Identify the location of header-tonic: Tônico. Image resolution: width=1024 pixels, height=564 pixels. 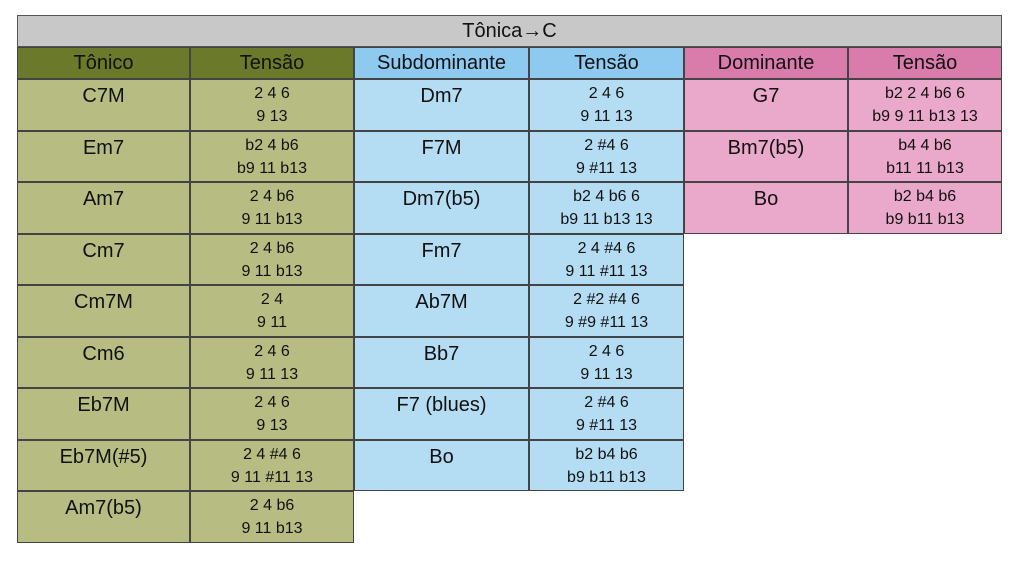
(103, 63).